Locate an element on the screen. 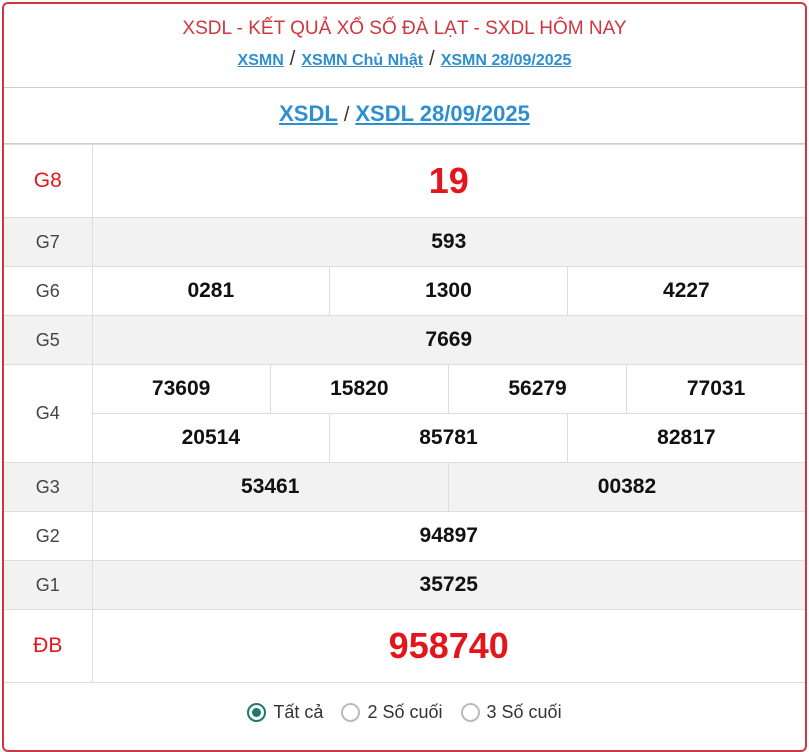 The width and height of the screenshot is (809, 752). row-g6: G6 0281 1300 4227 is located at coordinates (404, 291).